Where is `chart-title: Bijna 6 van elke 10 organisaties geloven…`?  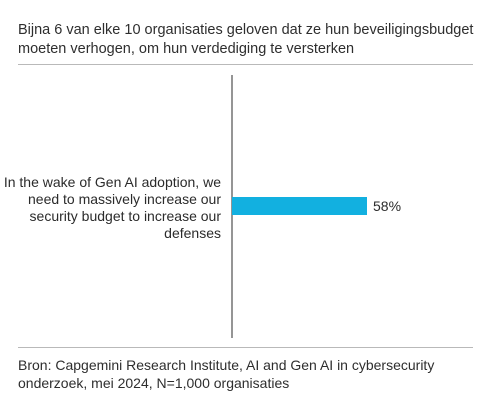
chart-title: Bijna 6 van elke 10 organisaties geloven… is located at coordinates (246, 39).